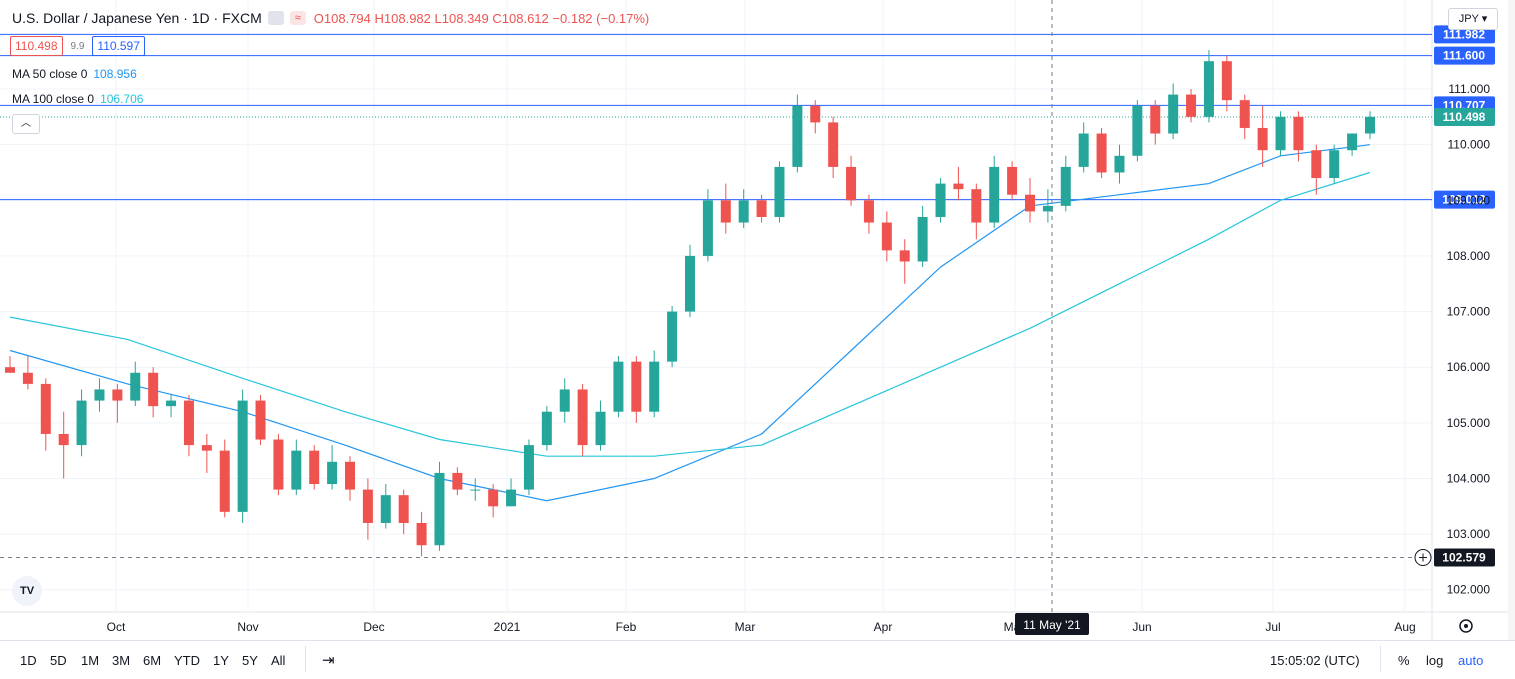 The image size is (1515, 679). What do you see at coordinates (1141, 627) in the screenshot?
I see `x-tick-label: Jun` at bounding box center [1141, 627].